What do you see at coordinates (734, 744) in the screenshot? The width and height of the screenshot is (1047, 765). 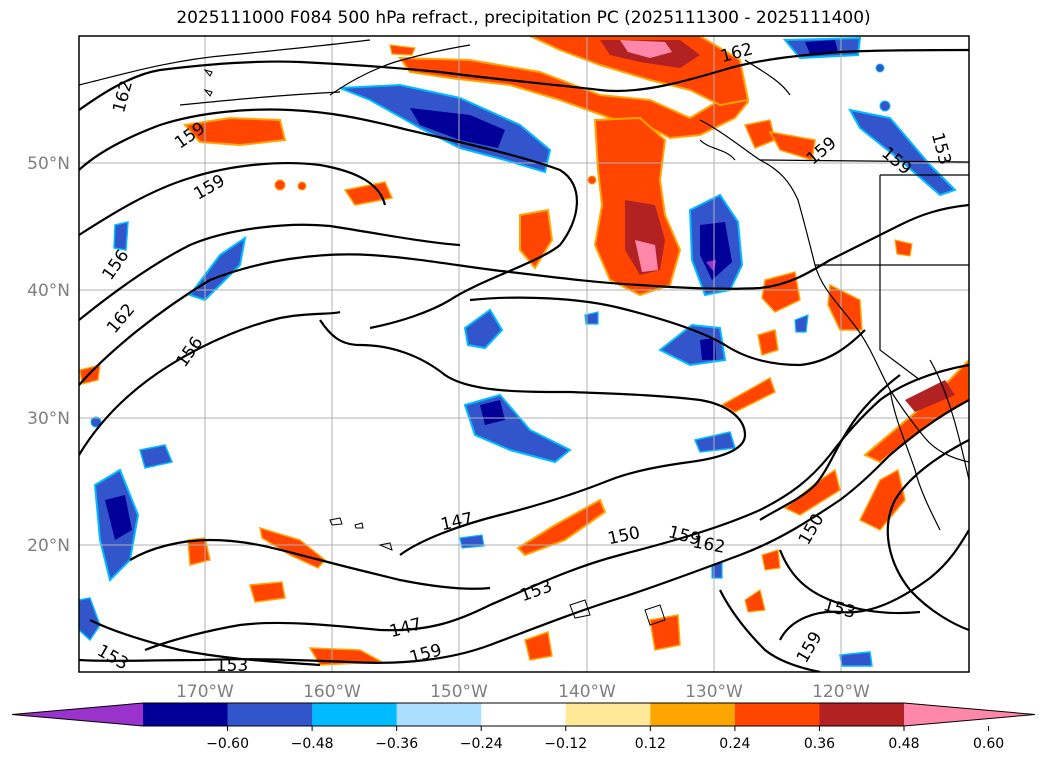 I see `colorbar-tick-label: 0.24` at bounding box center [734, 744].